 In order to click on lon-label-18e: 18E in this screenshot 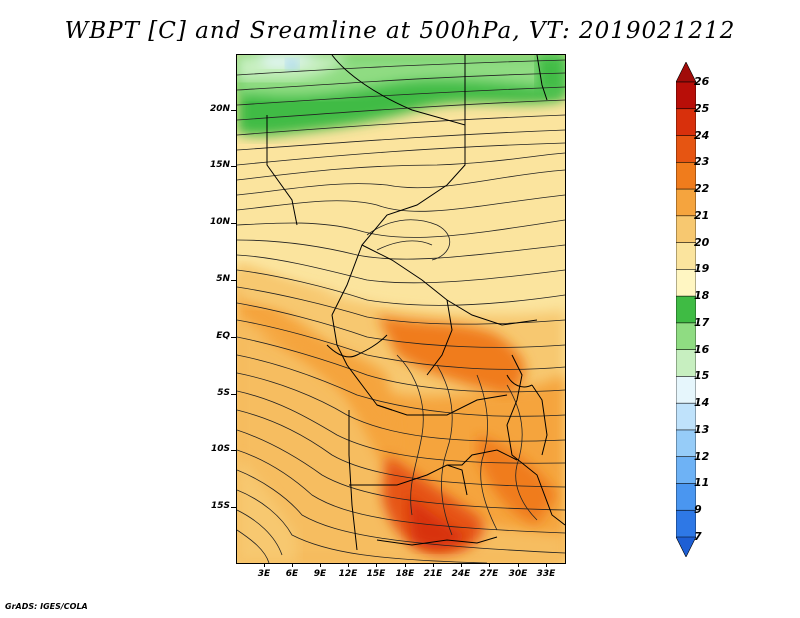, I will do `click(405, 574)`.